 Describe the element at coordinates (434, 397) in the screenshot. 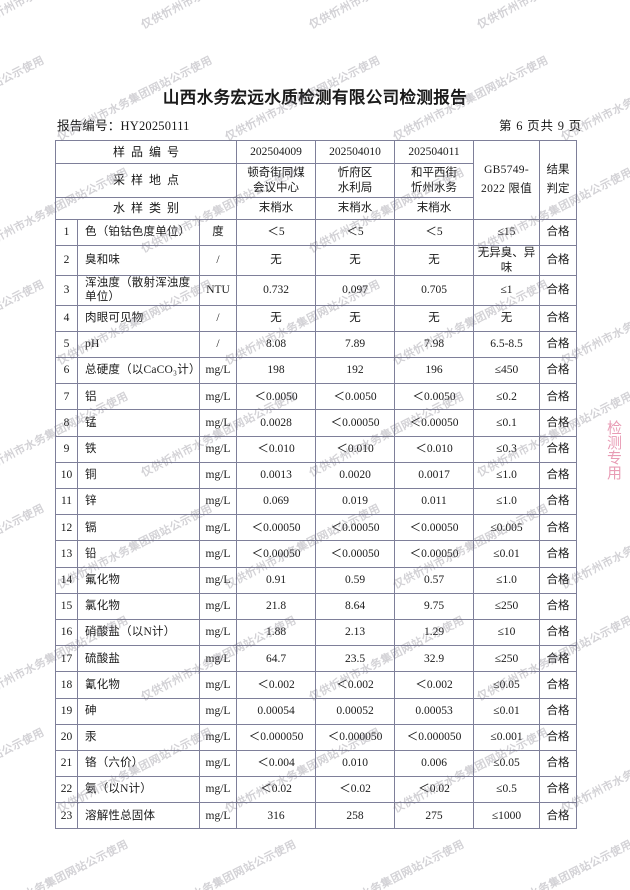

I see `row-value-sample-3: ＜0.0050` at that location.